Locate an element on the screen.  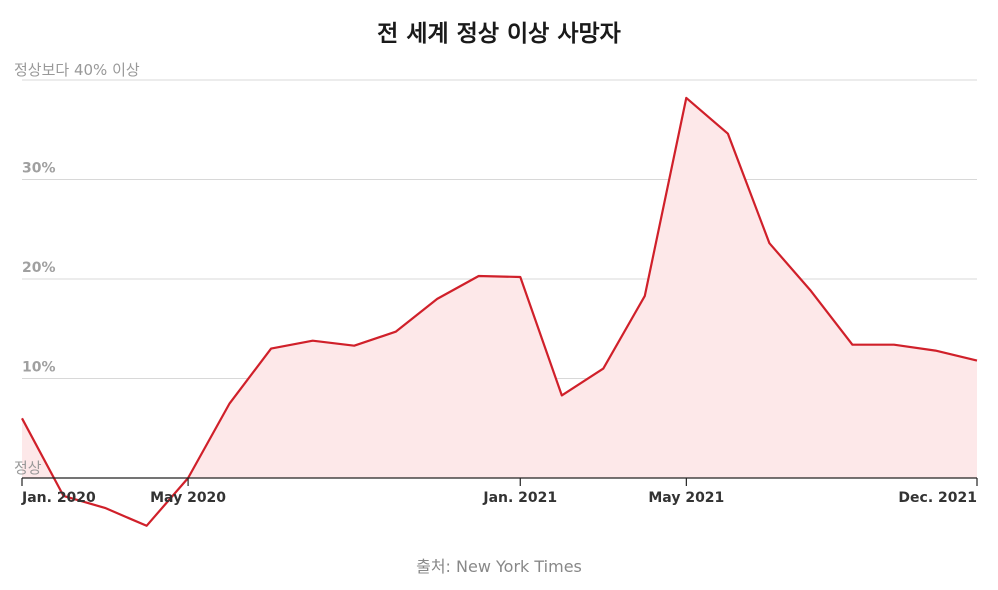
x-tick-label: May 2021 is located at coordinates (686, 498).